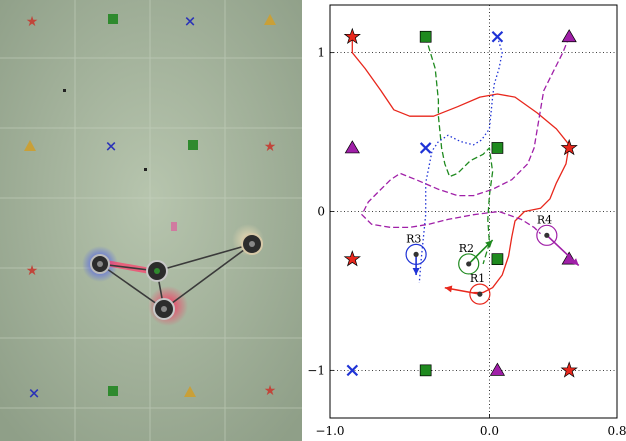  I want to click on pink-tag, so click(174, 226).